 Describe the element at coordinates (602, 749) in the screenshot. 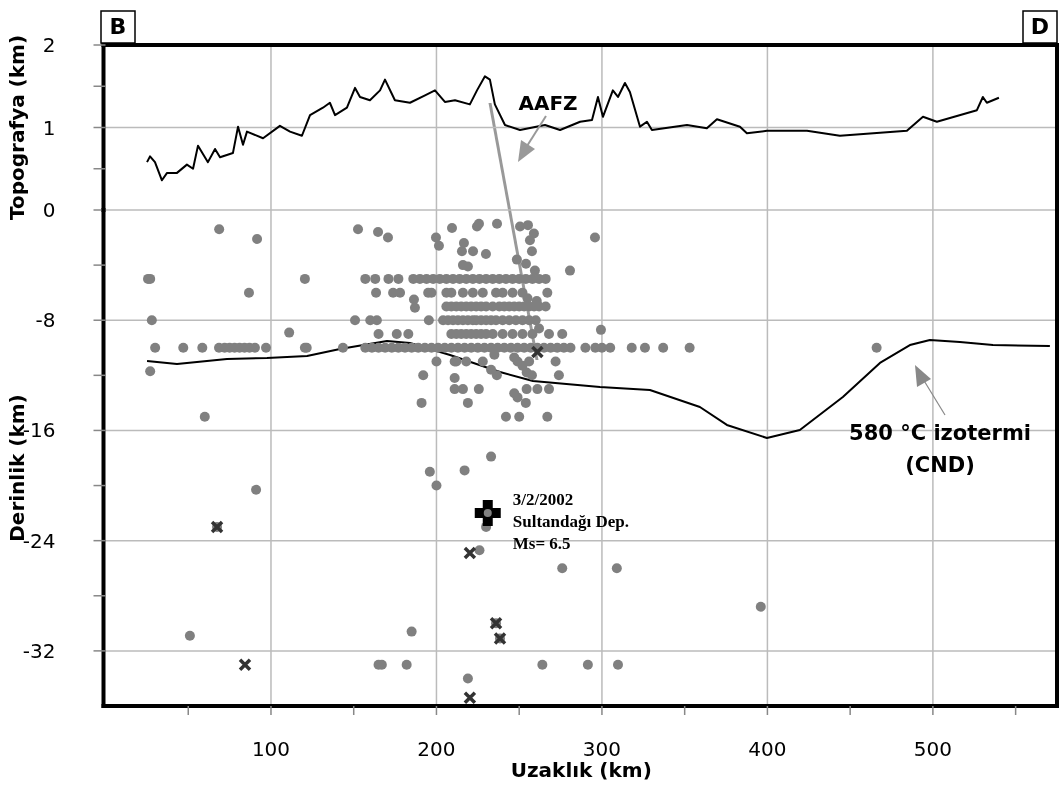

I see `x-tick-label: 300` at that location.